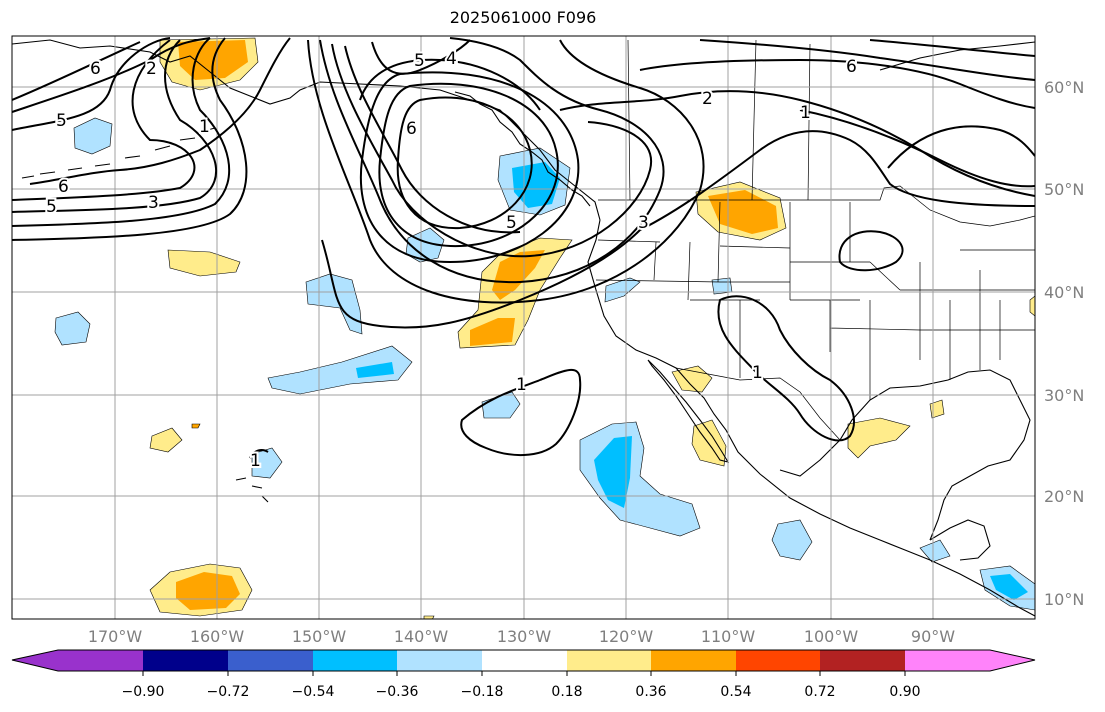 This screenshot has width=1105, height=712. What do you see at coordinates (1064, 496) in the screenshot?
I see `latitude-label: 20°N` at bounding box center [1064, 496].